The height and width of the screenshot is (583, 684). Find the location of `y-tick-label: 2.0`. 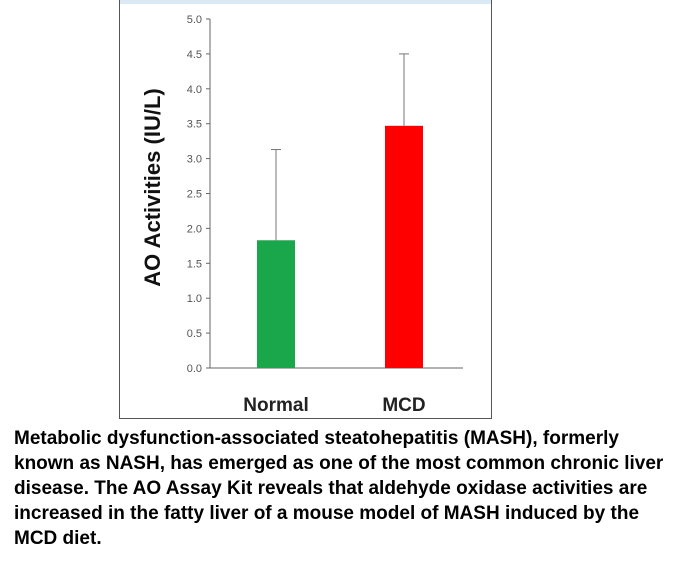

y-tick-label: 2.0 is located at coordinates (194, 229).